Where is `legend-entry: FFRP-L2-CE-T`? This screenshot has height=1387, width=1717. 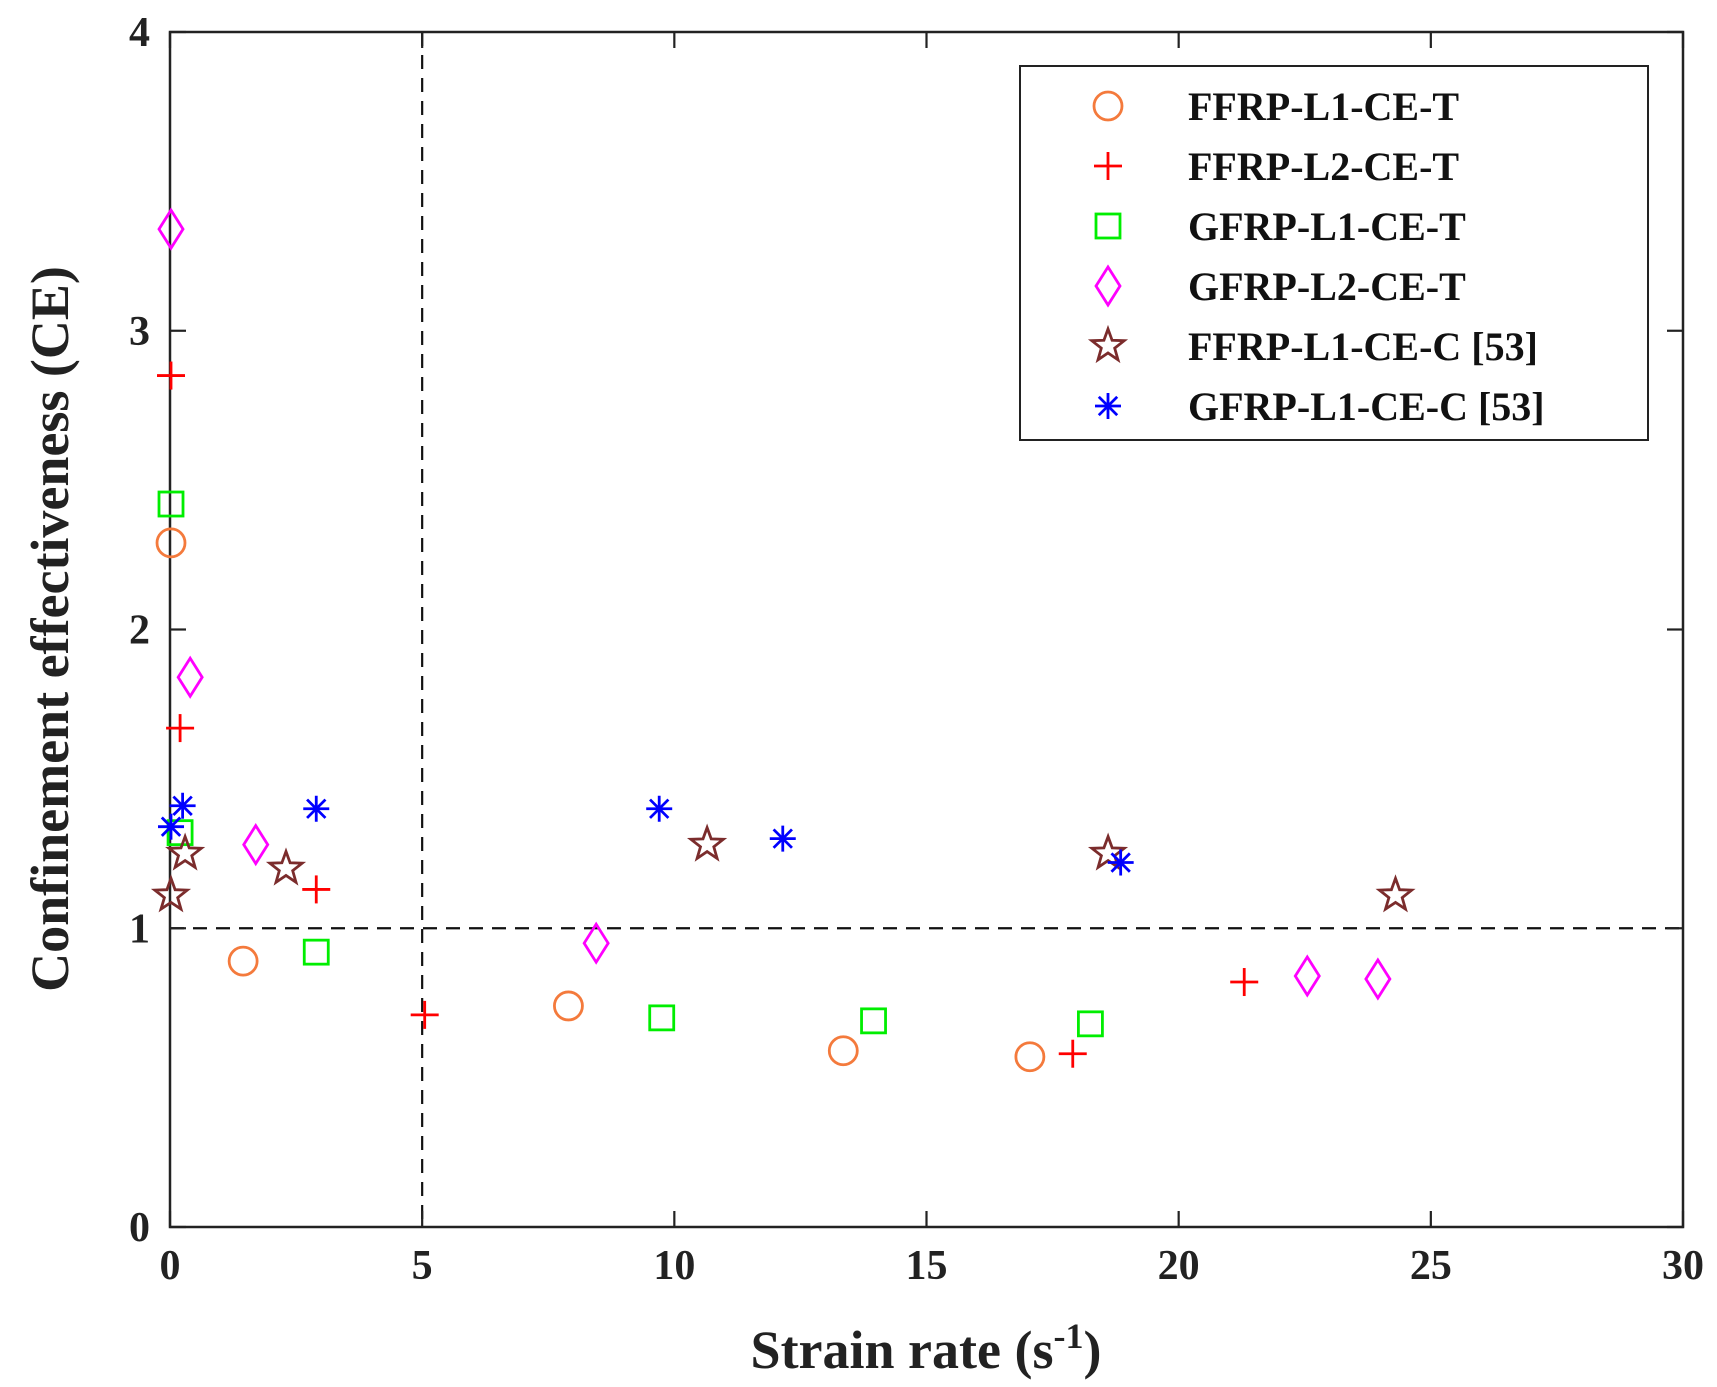 legend-entry: FFRP-L2-CE-T is located at coordinates (1276, 166).